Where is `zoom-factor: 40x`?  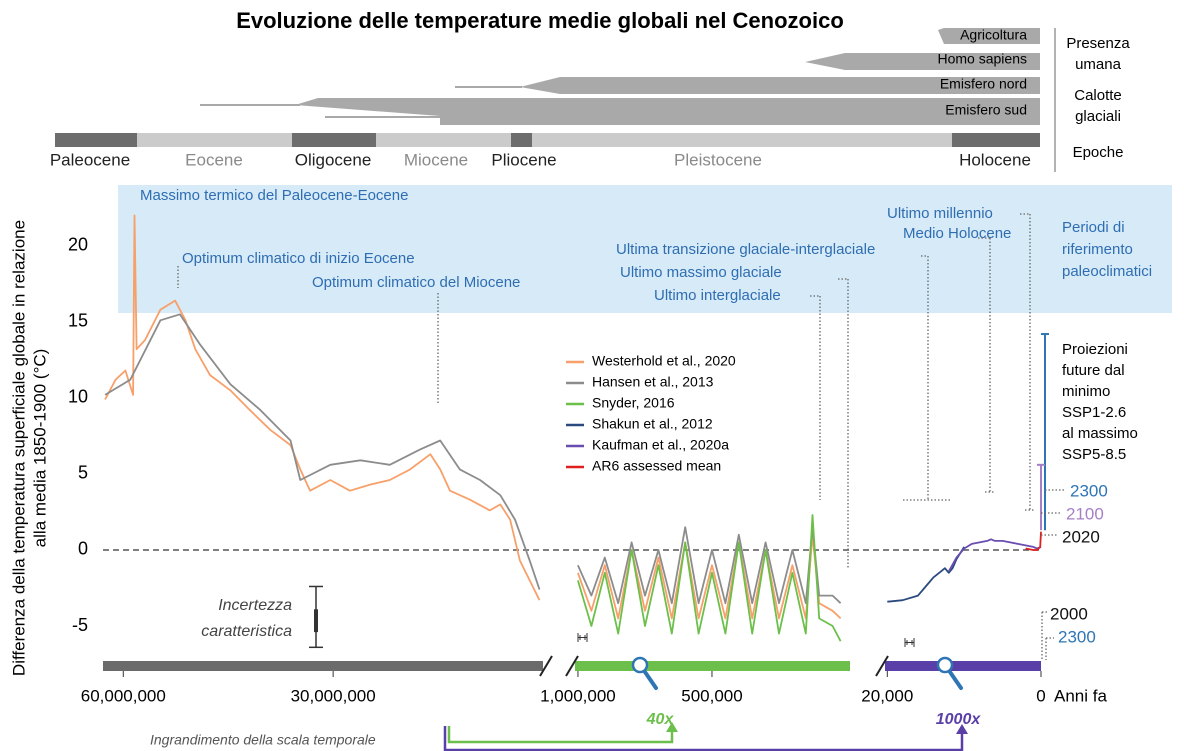 zoom-factor: 40x is located at coordinates (660, 719).